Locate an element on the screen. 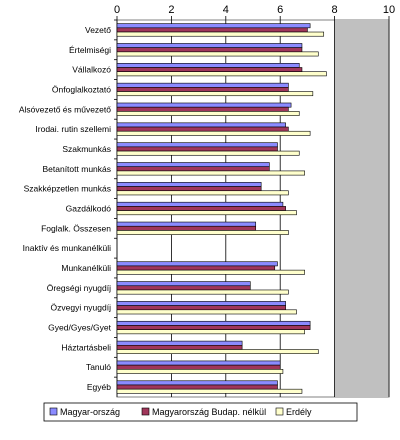 This screenshot has width=400, height=440. x-tick-label: 6 is located at coordinates (280, 10).